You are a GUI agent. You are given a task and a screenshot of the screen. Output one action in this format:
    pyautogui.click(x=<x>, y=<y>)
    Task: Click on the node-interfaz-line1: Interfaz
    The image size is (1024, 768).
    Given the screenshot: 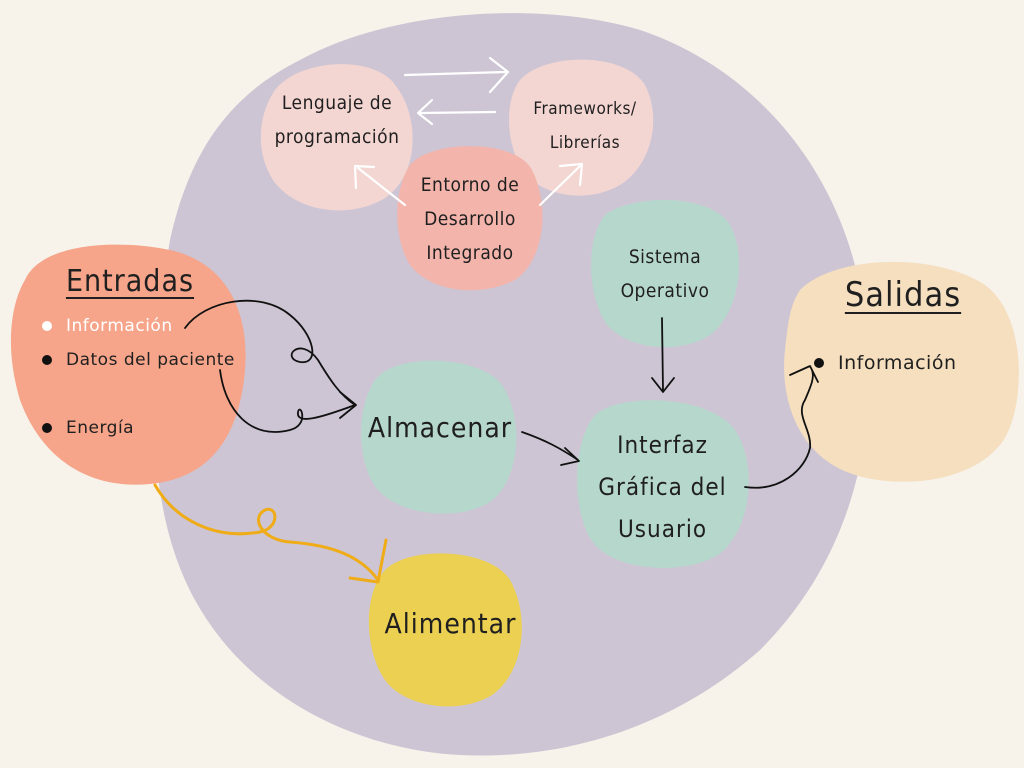 What is the action you would take?
    pyautogui.click(x=662, y=445)
    